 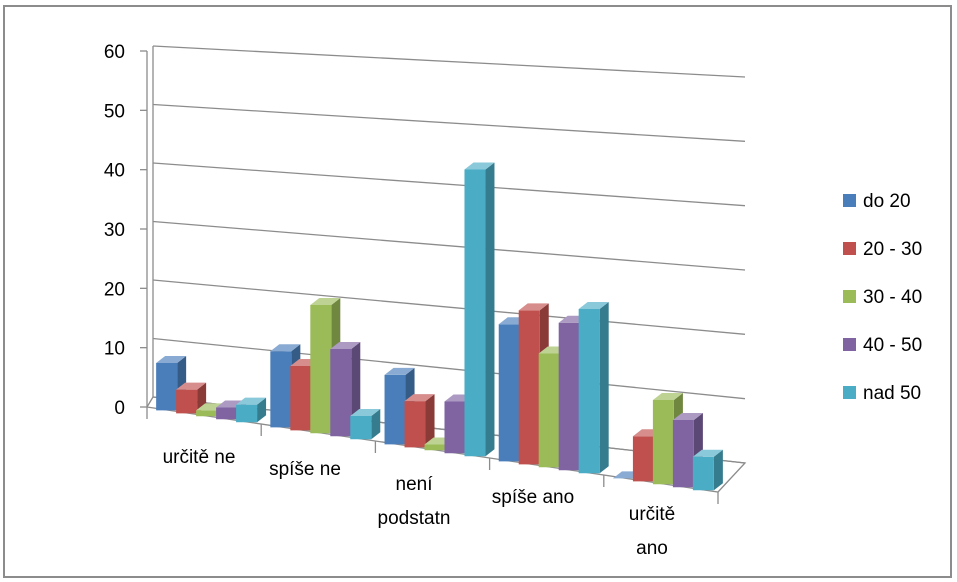 I want to click on category-label-4-line0: určitě, so click(x=652, y=514).